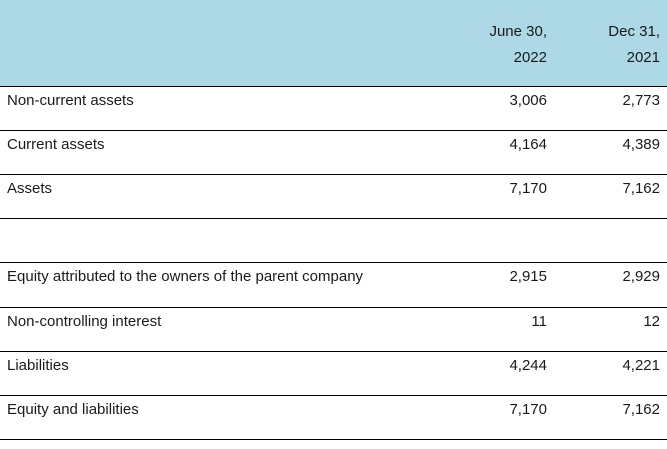  Describe the element at coordinates (641, 144) in the screenshot. I see `value-dec-2021: 4,389` at that location.